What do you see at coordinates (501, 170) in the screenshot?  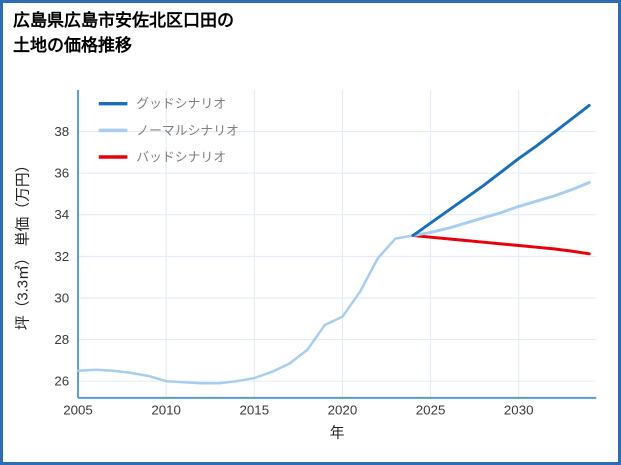 I see `series-line-good` at bounding box center [501, 170].